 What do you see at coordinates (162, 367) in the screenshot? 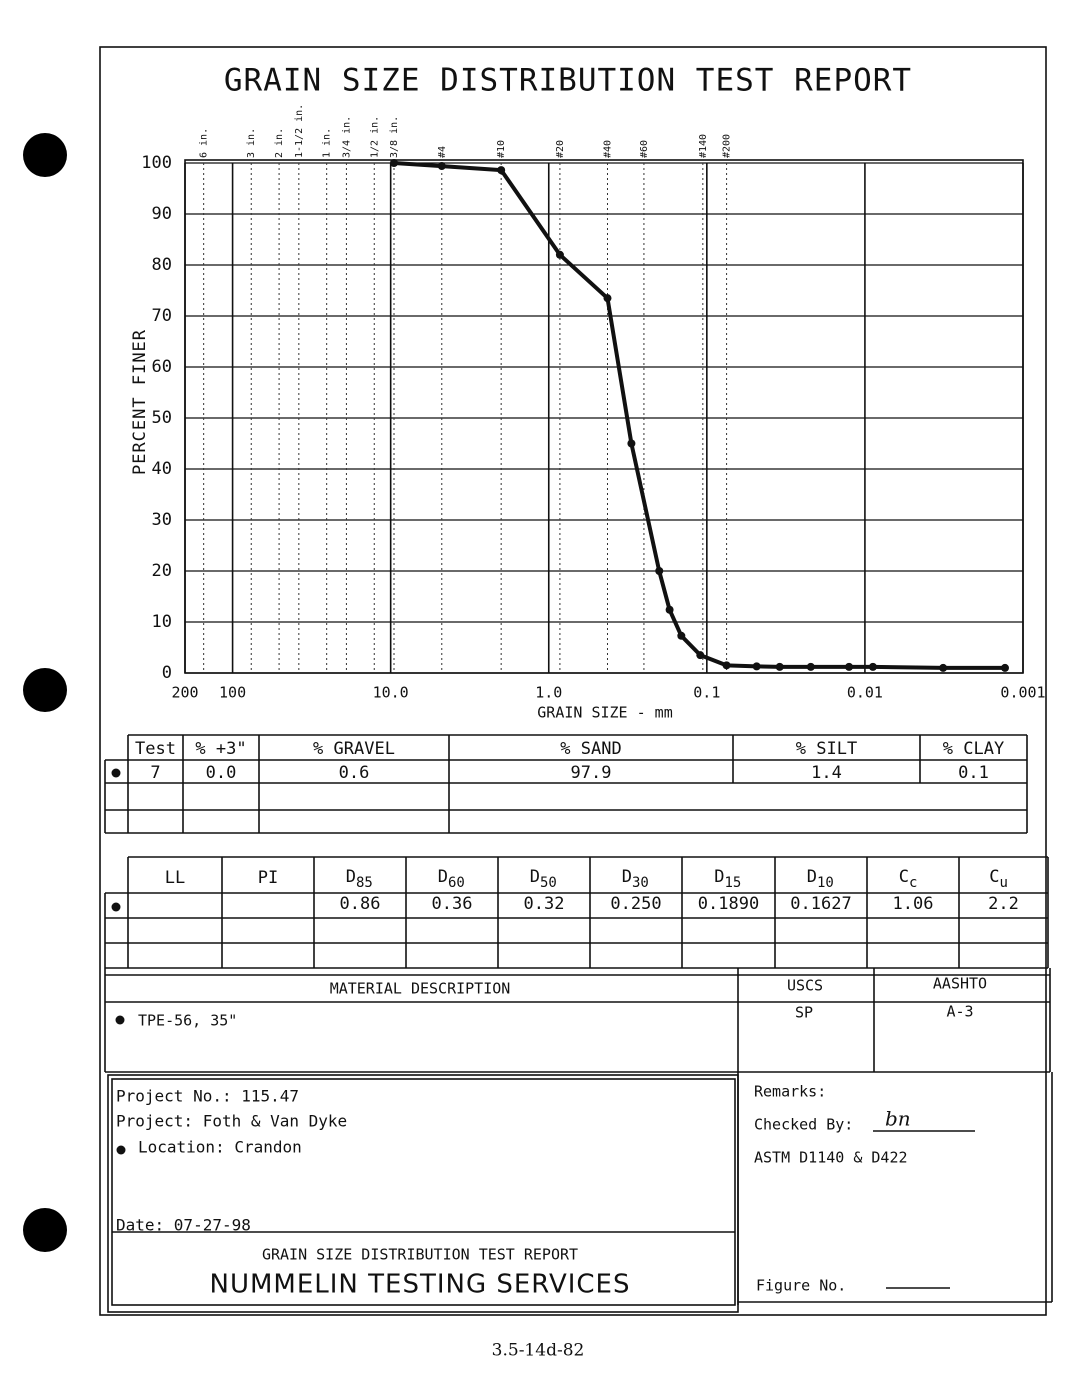
I see `y-tick-label: 60` at bounding box center [162, 367].